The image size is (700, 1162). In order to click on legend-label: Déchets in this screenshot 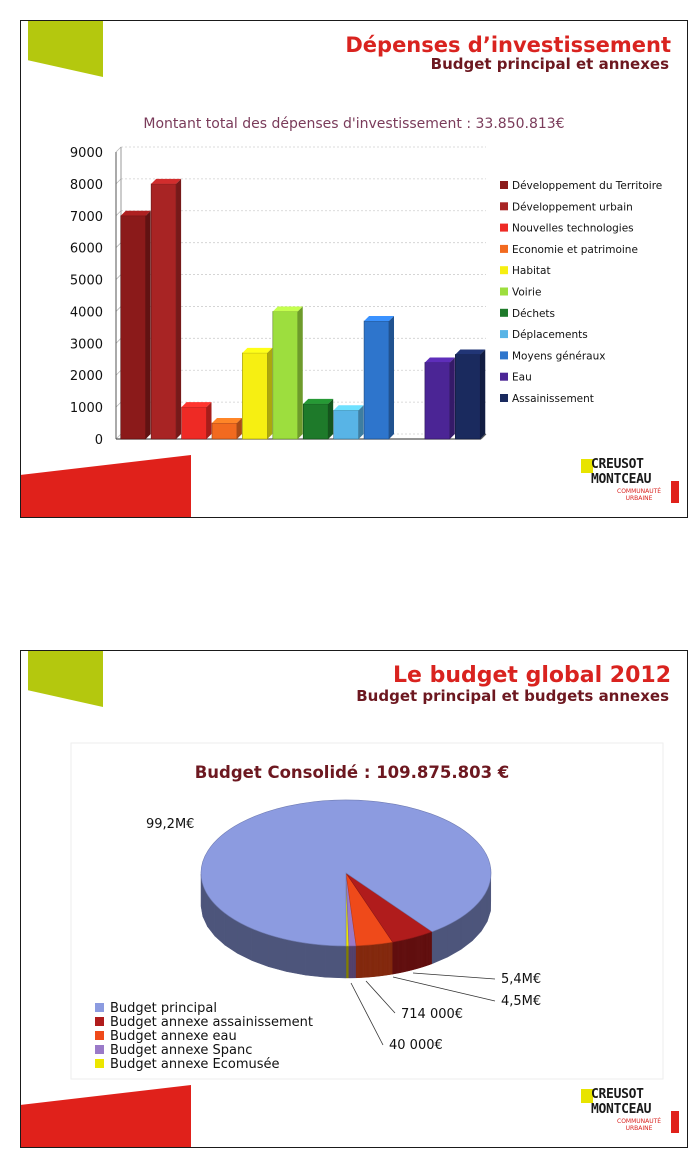, I will do `click(533, 314)`.